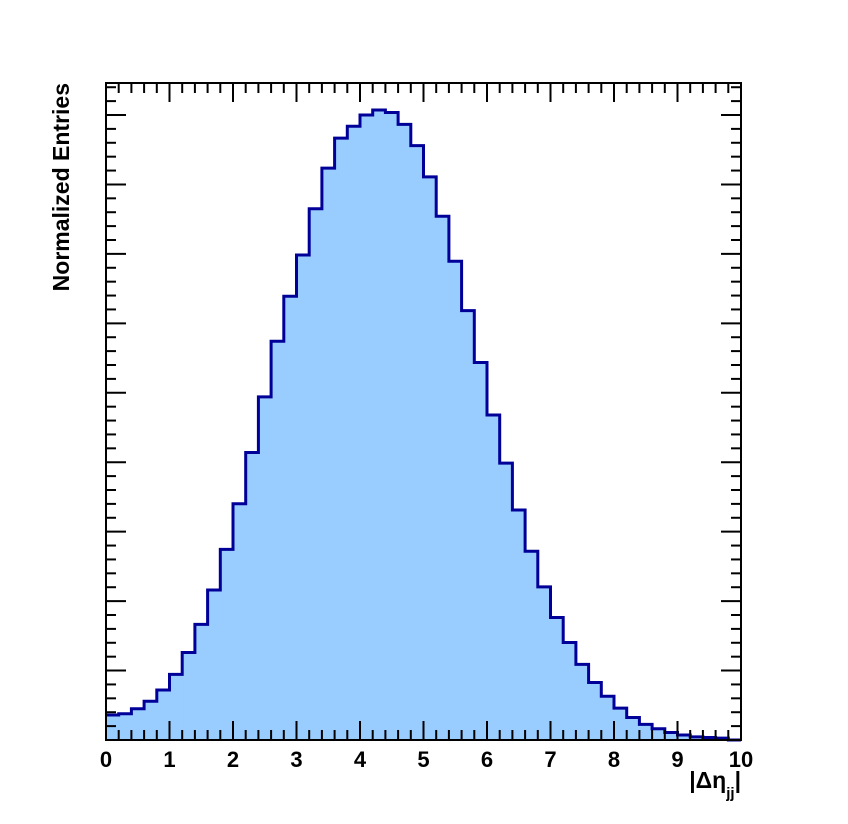 This screenshot has height=824, width=848. What do you see at coordinates (61, 187) in the screenshot?
I see `y-axis-title: Normalized Entries` at bounding box center [61, 187].